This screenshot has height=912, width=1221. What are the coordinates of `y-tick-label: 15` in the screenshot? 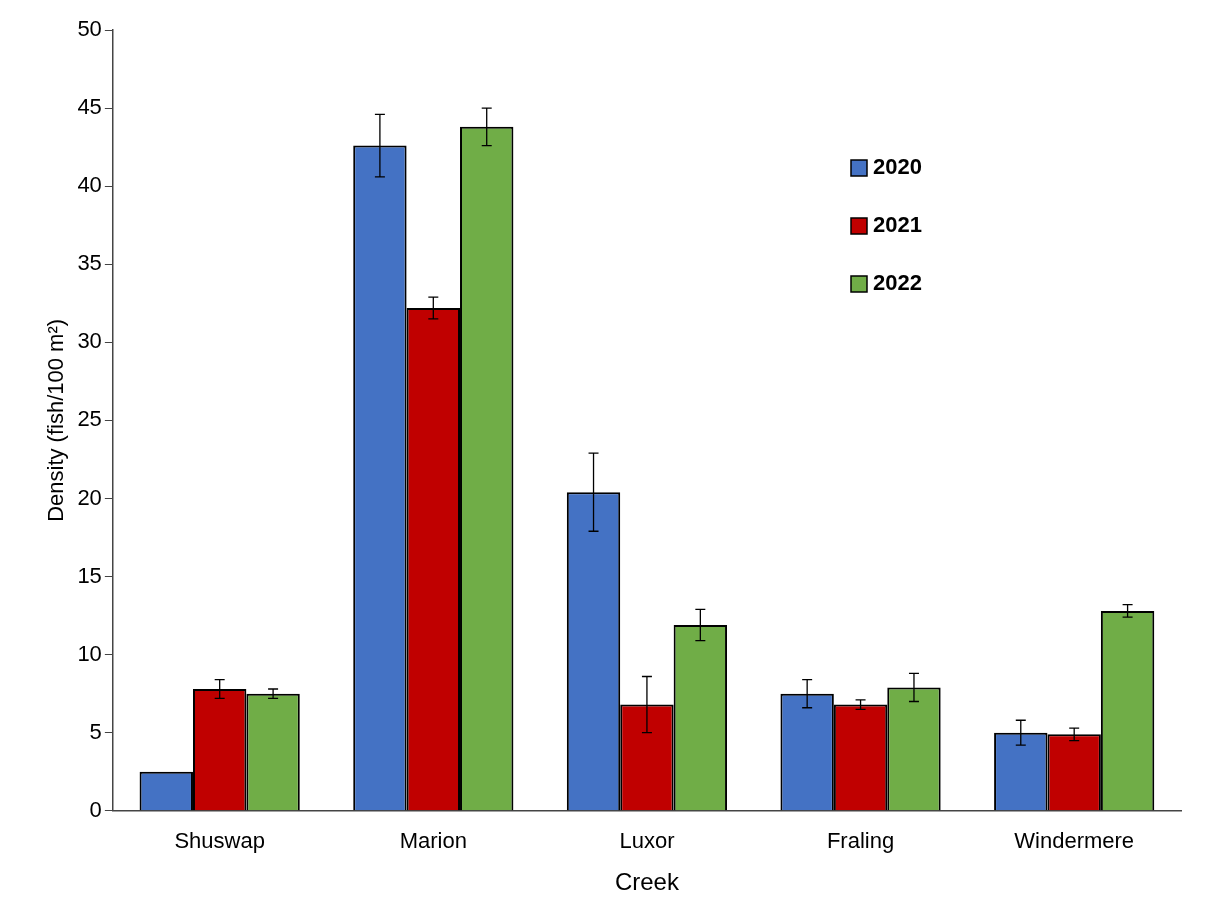 It's located at (89, 575).